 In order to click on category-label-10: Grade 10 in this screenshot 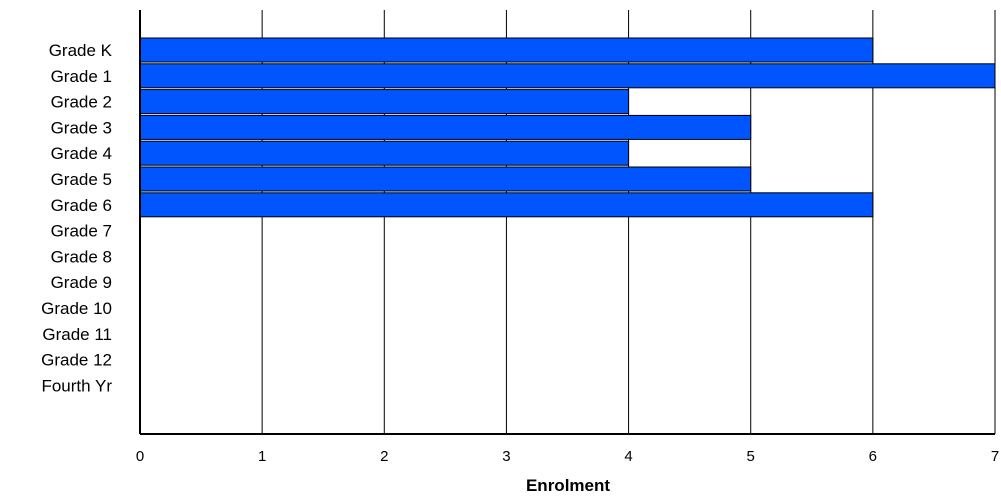, I will do `click(76, 308)`.